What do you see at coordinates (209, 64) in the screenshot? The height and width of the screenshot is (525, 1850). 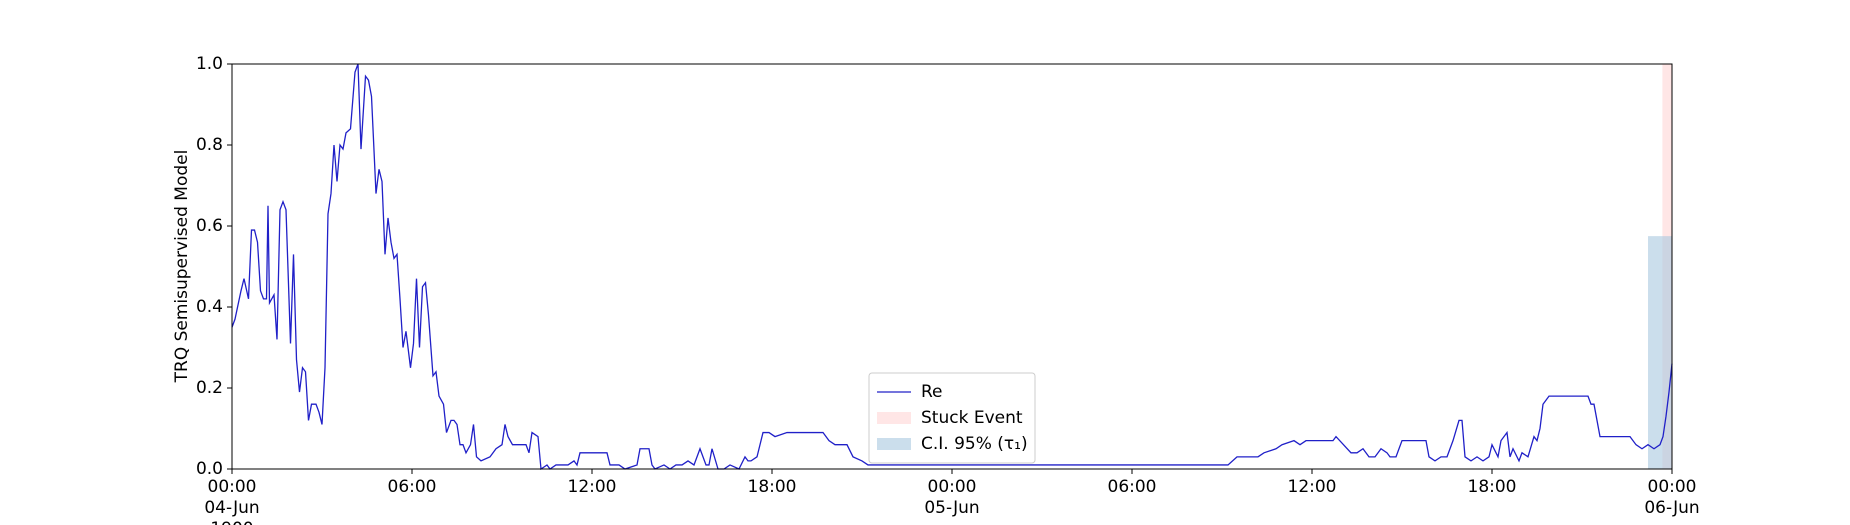 I see `y-tick-label: 1.0` at bounding box center [209, 64].